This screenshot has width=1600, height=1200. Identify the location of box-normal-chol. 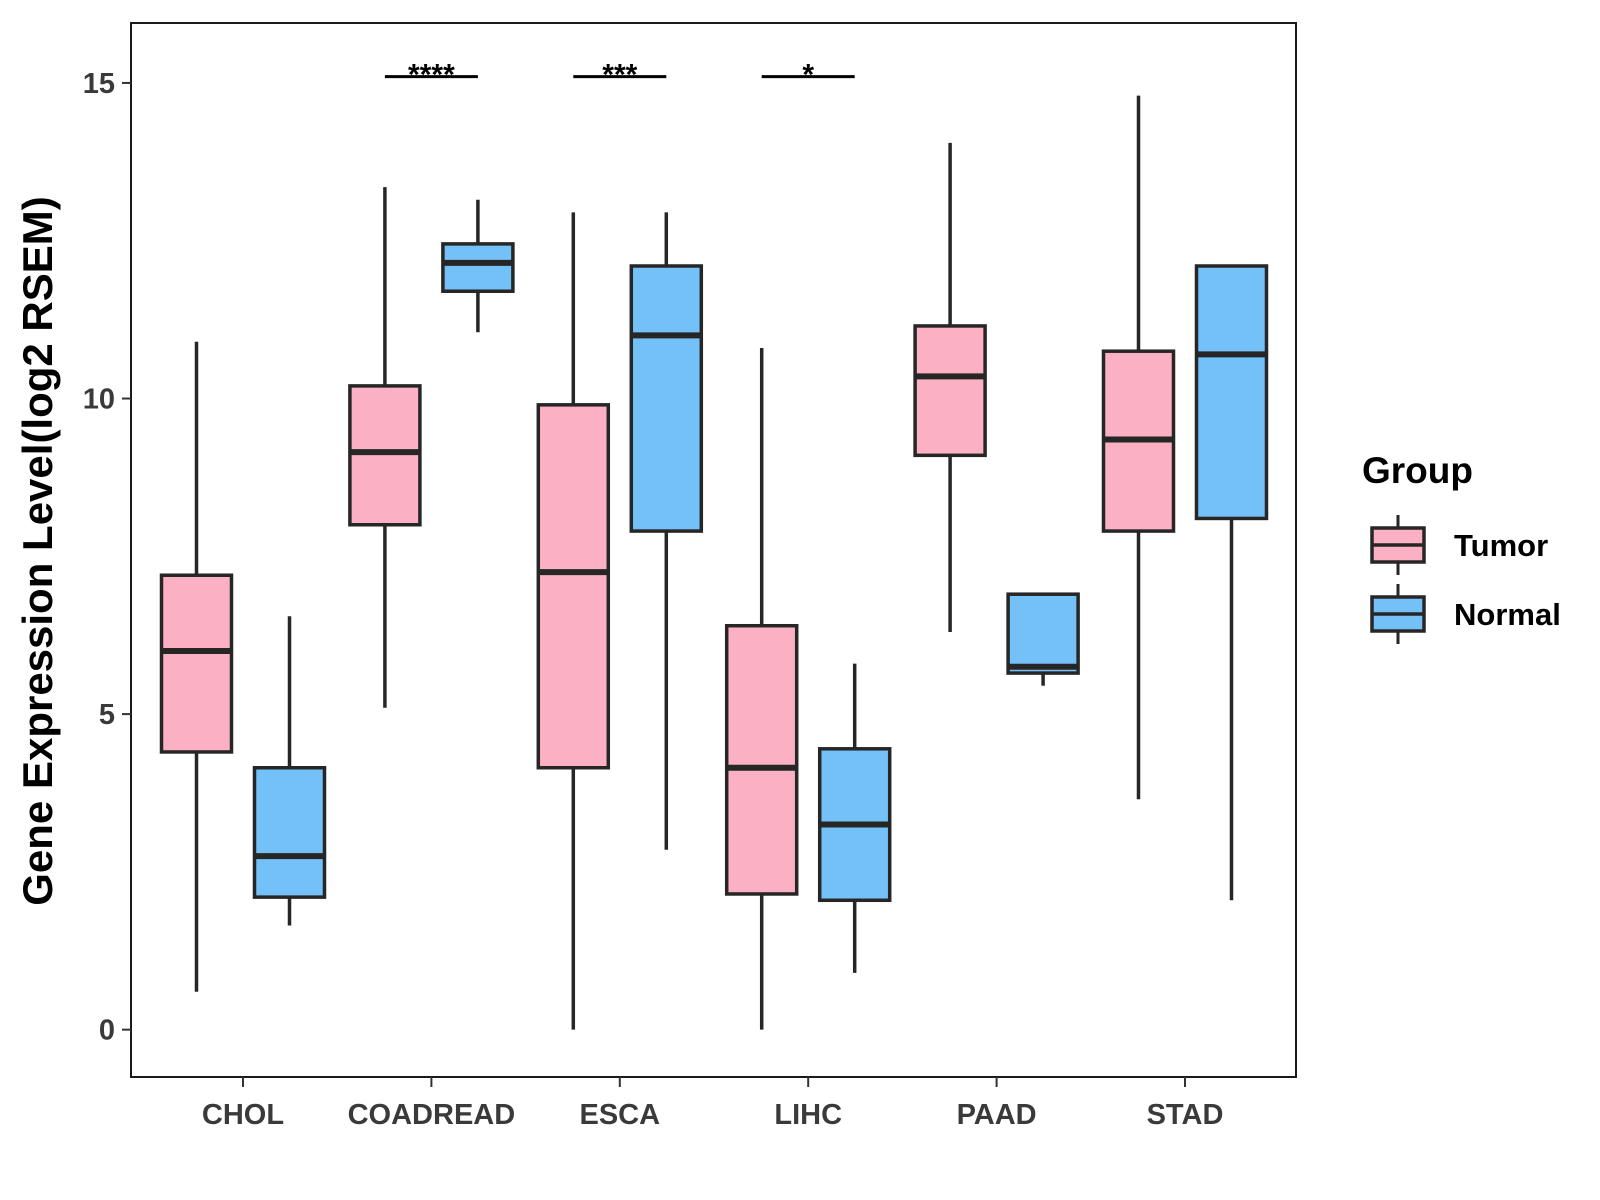
(289, 771).